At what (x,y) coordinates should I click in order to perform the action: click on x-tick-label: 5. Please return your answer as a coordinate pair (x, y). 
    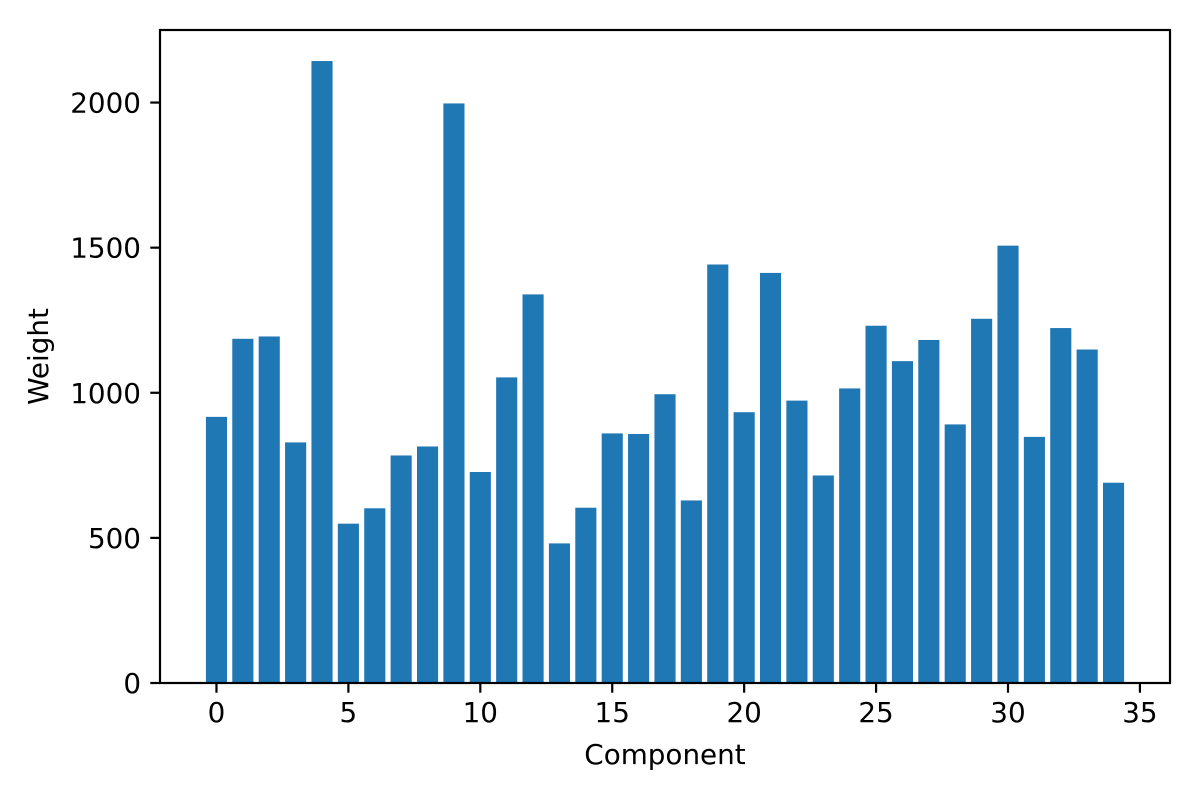
    Looking at the image, I should click on (349, 712).